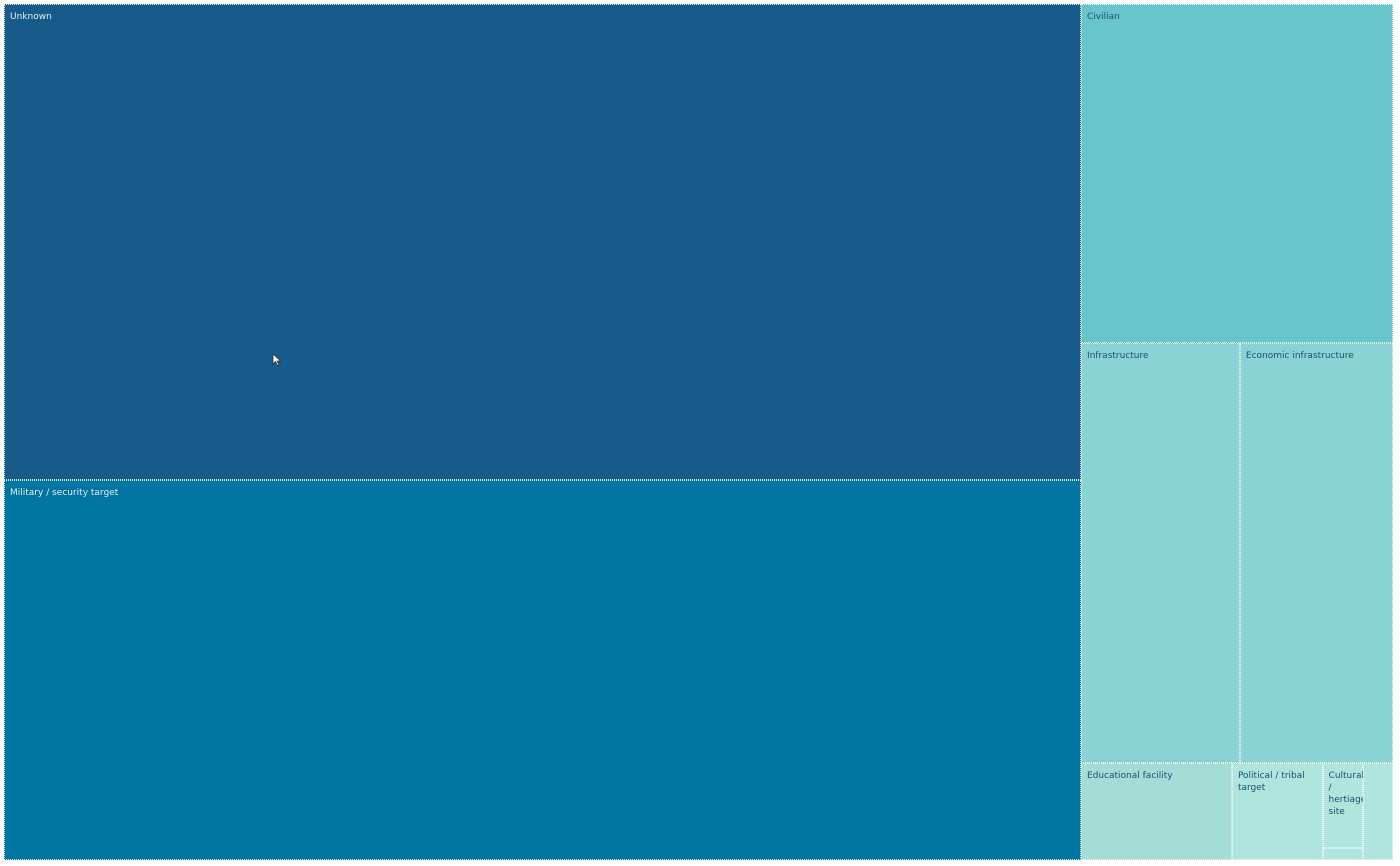  What do you see at coordinates (1103, 17) in the screenshot?
I see `treemap-tile-label: Civilian` at bounding box center [1103, 17].